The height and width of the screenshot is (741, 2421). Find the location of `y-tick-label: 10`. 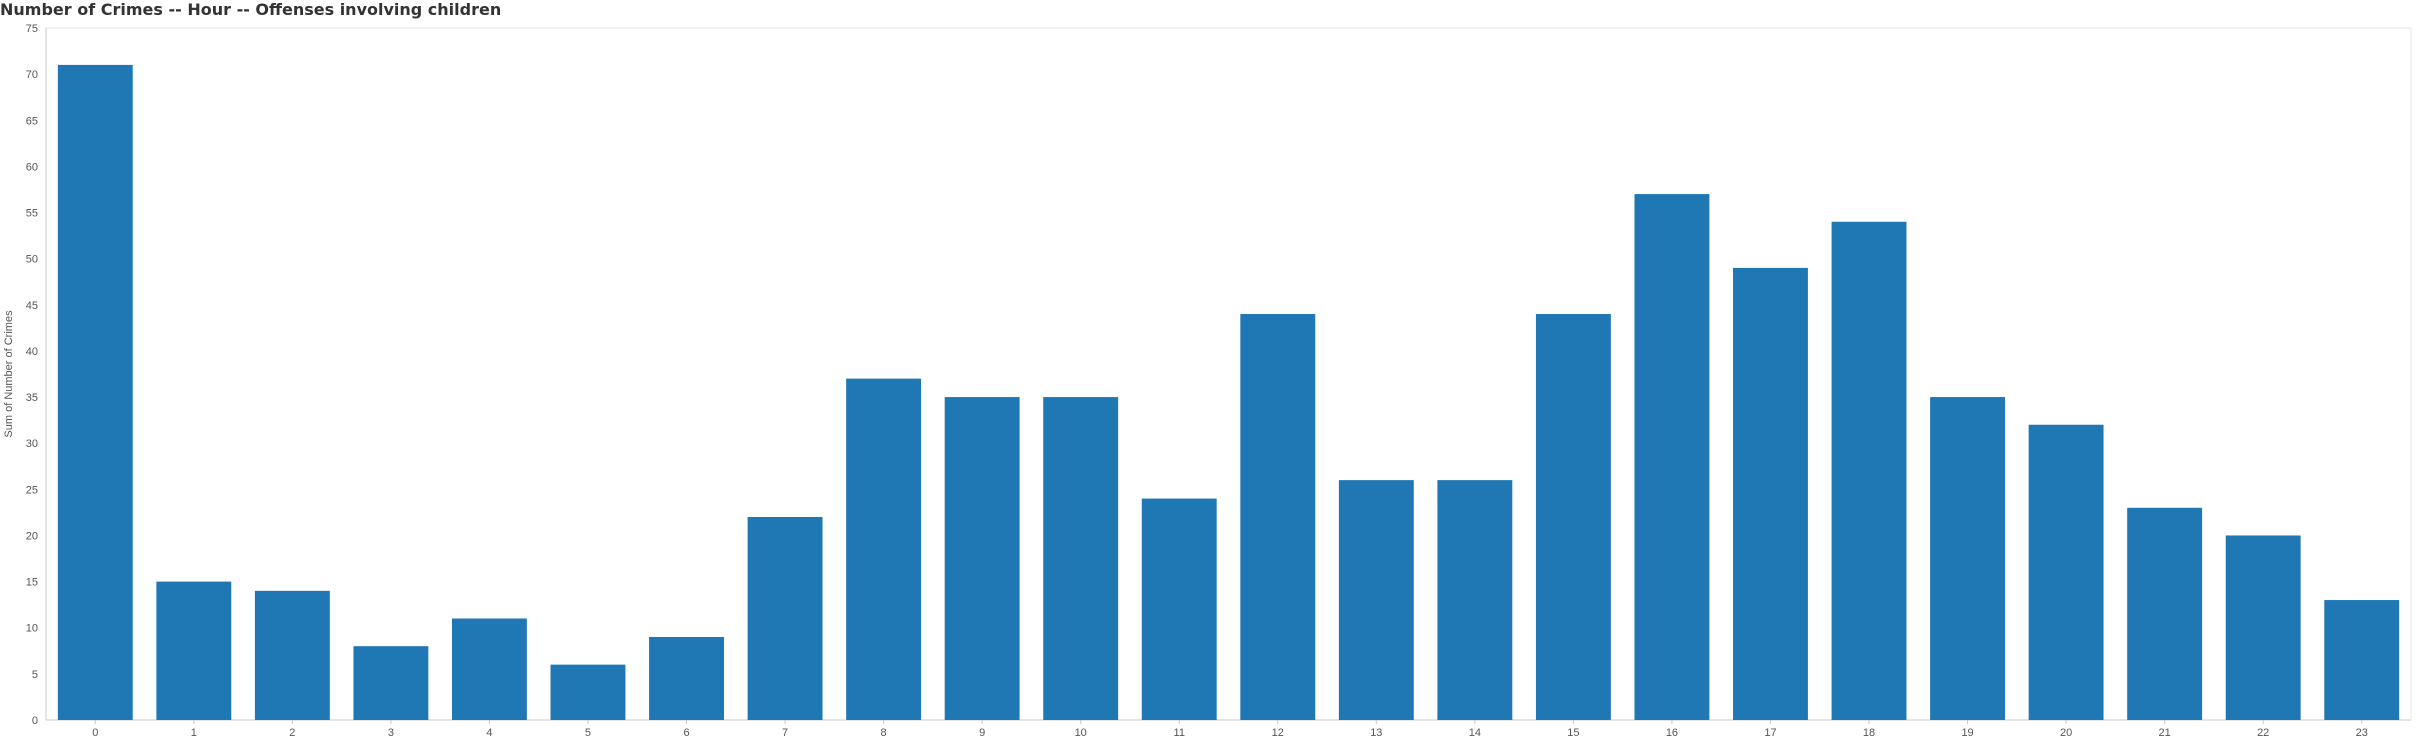

y-tick-label: 10 is located at coordinates (32, 629).